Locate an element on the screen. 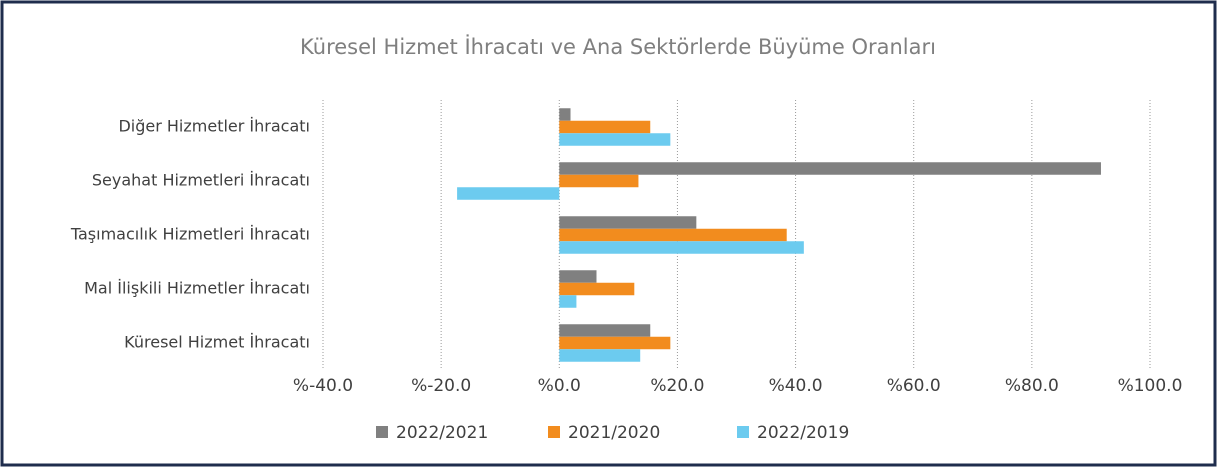 The width and height of the screenshot is (1217, 467). legend-label: 2021/2020 is located at coordinates (614, 433).